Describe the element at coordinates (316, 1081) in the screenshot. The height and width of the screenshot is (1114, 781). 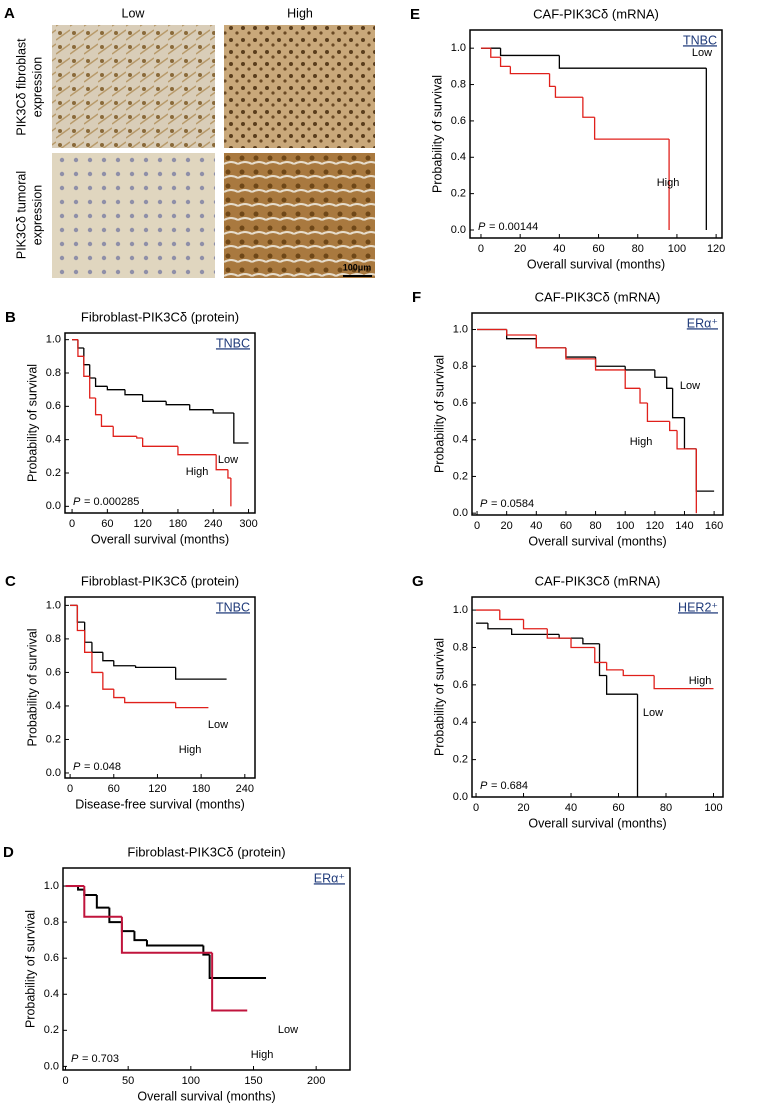
I see `x-tick-label: 200` at that location.